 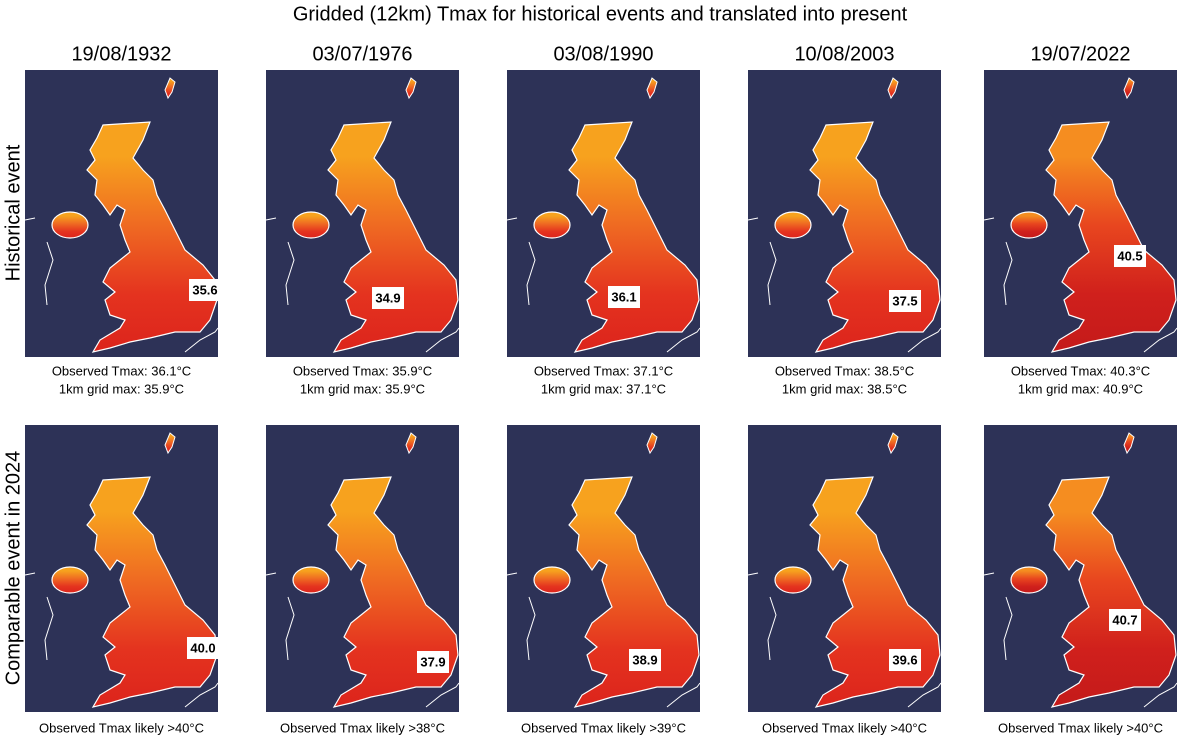 I want to click on row-label: Historical event, so click(x=13, y=212).